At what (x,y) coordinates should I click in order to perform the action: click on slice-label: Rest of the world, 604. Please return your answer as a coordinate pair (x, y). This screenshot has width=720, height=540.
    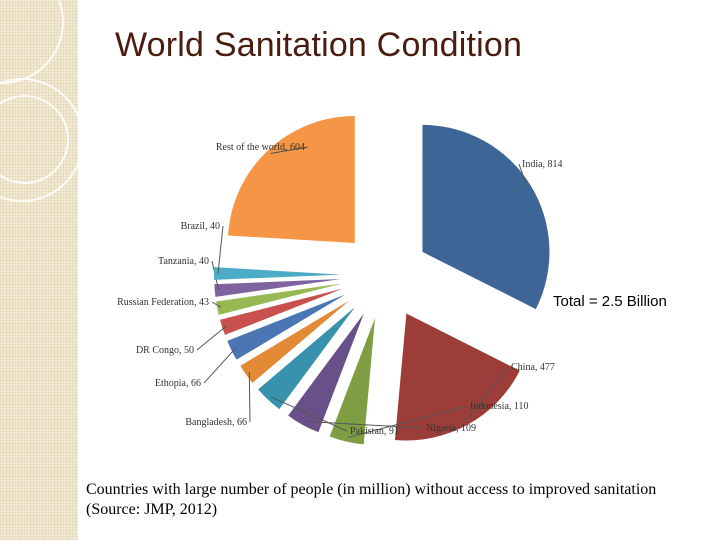
    Looking at the image, I should click on (260, 147).